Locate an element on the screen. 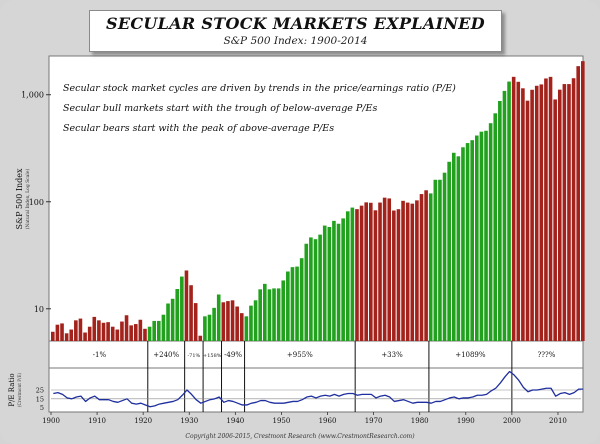 This screenshot has height=444, width=600. bar-1961 is located at coordinates (334, 280).